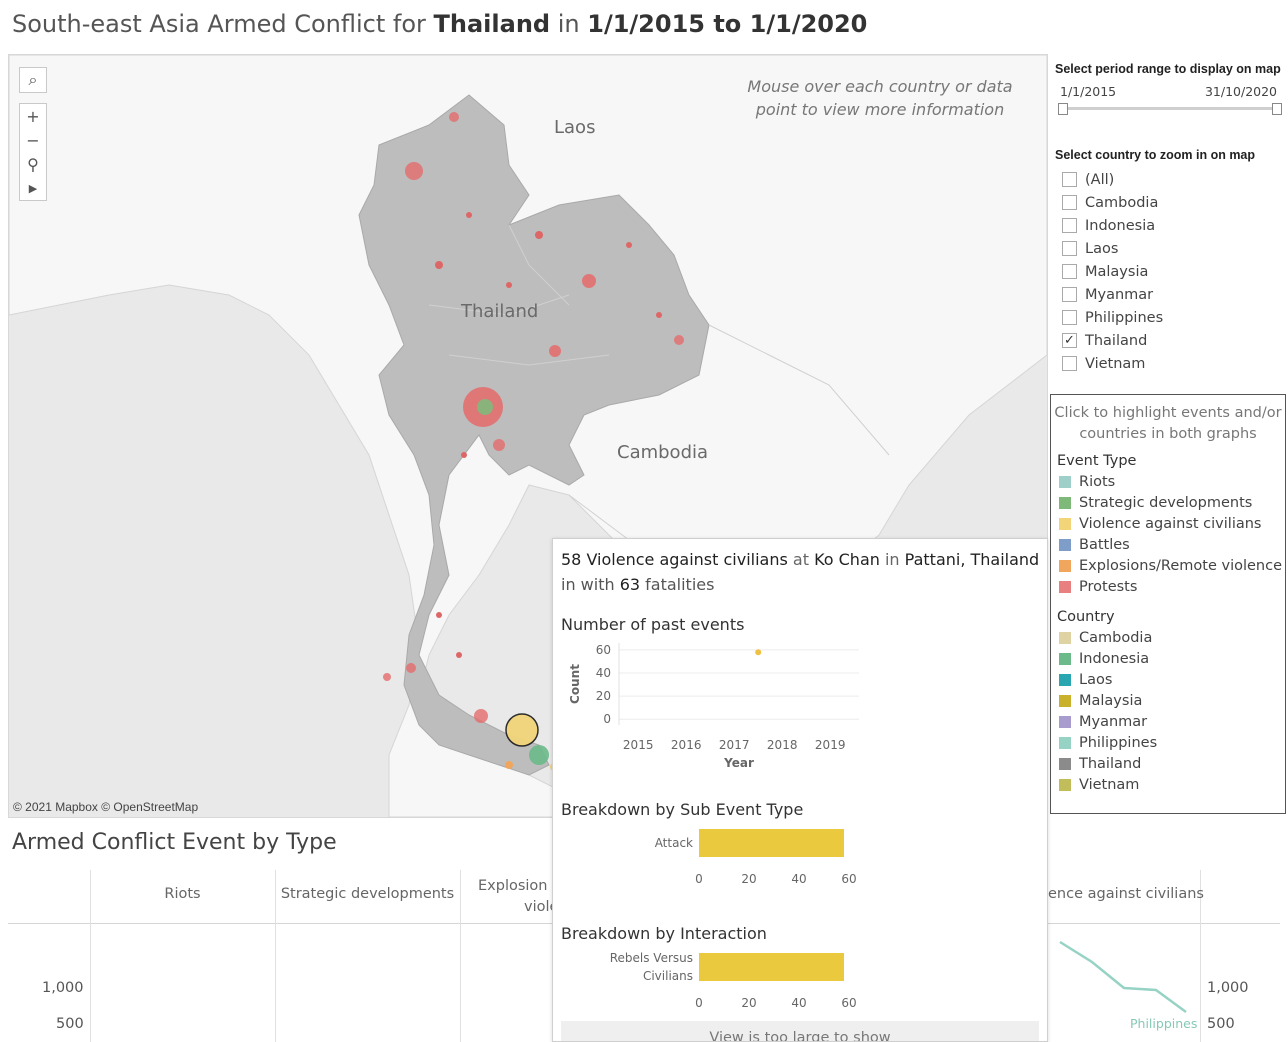 The image size is (1288, 1042). I want to click on pin-icon: ⚲, so click(33, 164).